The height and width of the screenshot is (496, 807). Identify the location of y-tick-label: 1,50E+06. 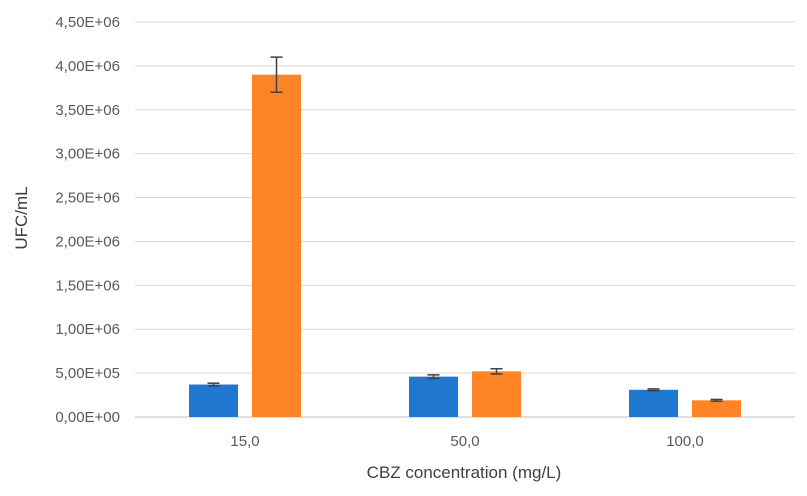
(87, 285).